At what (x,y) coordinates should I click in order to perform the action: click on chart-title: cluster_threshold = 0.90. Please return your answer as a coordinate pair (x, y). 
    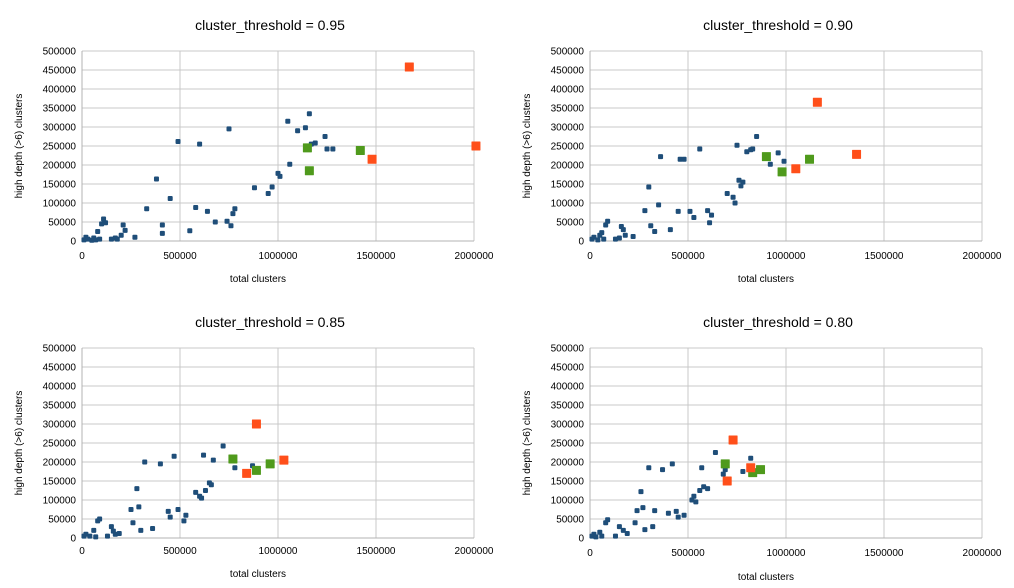
    Looking at the image, I should click on (778, 25).